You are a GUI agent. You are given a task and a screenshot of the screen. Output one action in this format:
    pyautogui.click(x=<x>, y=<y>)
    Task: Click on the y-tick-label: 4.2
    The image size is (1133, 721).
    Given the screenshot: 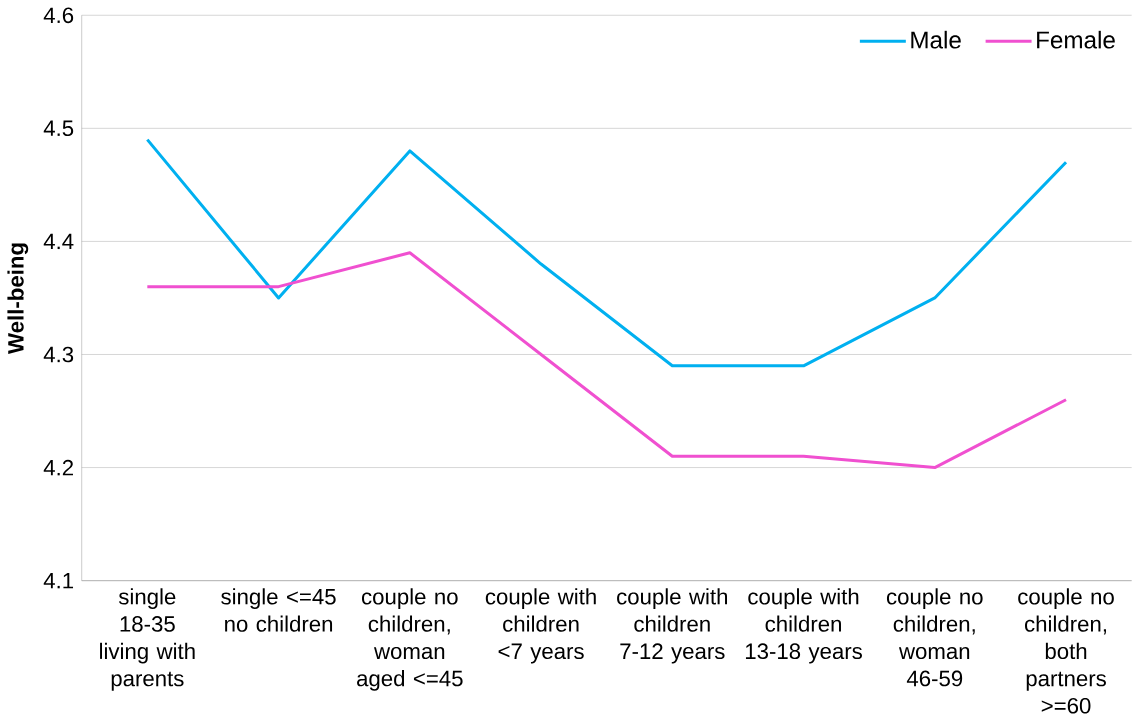 What is the action you would take?
    pyautogui.click(x=58, y=467)
    